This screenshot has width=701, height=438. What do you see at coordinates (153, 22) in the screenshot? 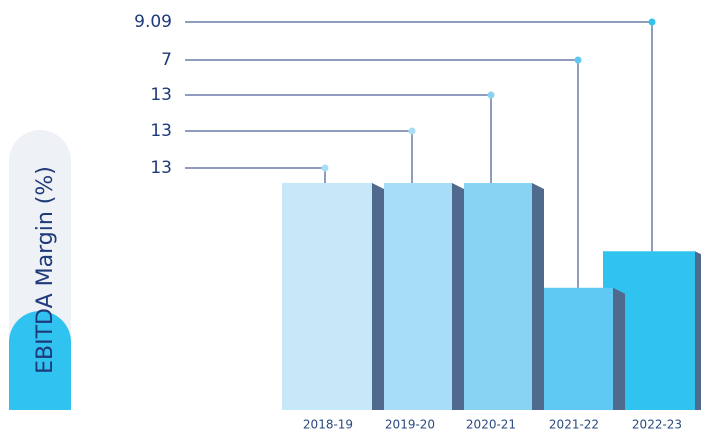
I see `value-label: 9.09` at bounding box center [153, 22].